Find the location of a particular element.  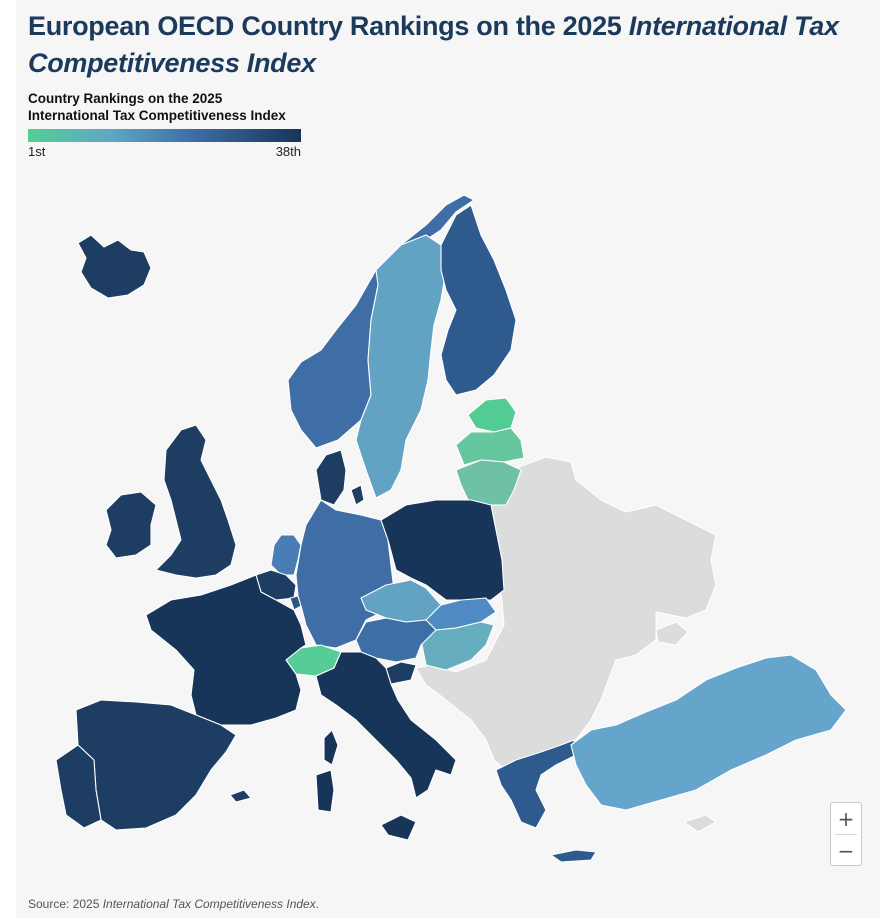

country-estonia is located at coordinates (492, 415).